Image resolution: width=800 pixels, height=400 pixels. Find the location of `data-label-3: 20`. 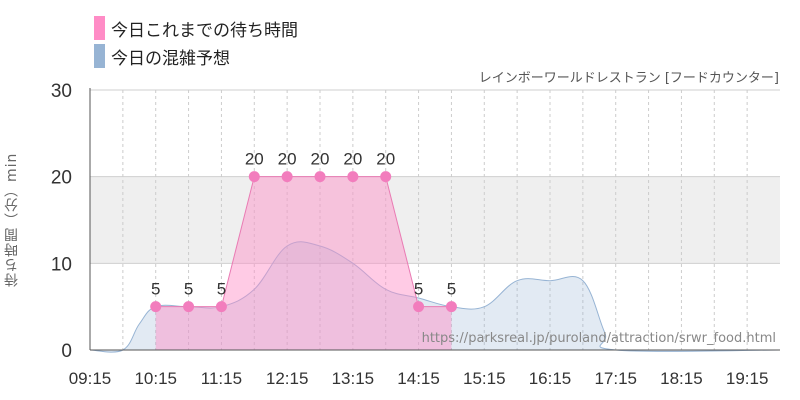

data-label-3: 20 is located at coordinates (254, 159).